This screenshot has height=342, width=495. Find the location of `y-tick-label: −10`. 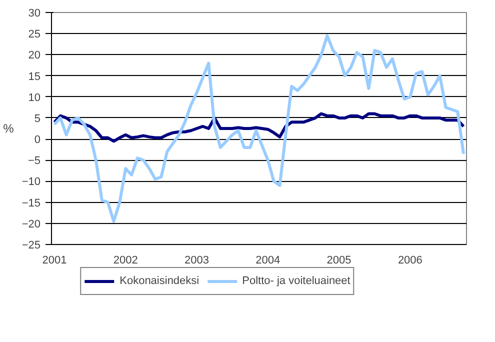

y-tick-label: −10 is located at coordinates (31, 182).